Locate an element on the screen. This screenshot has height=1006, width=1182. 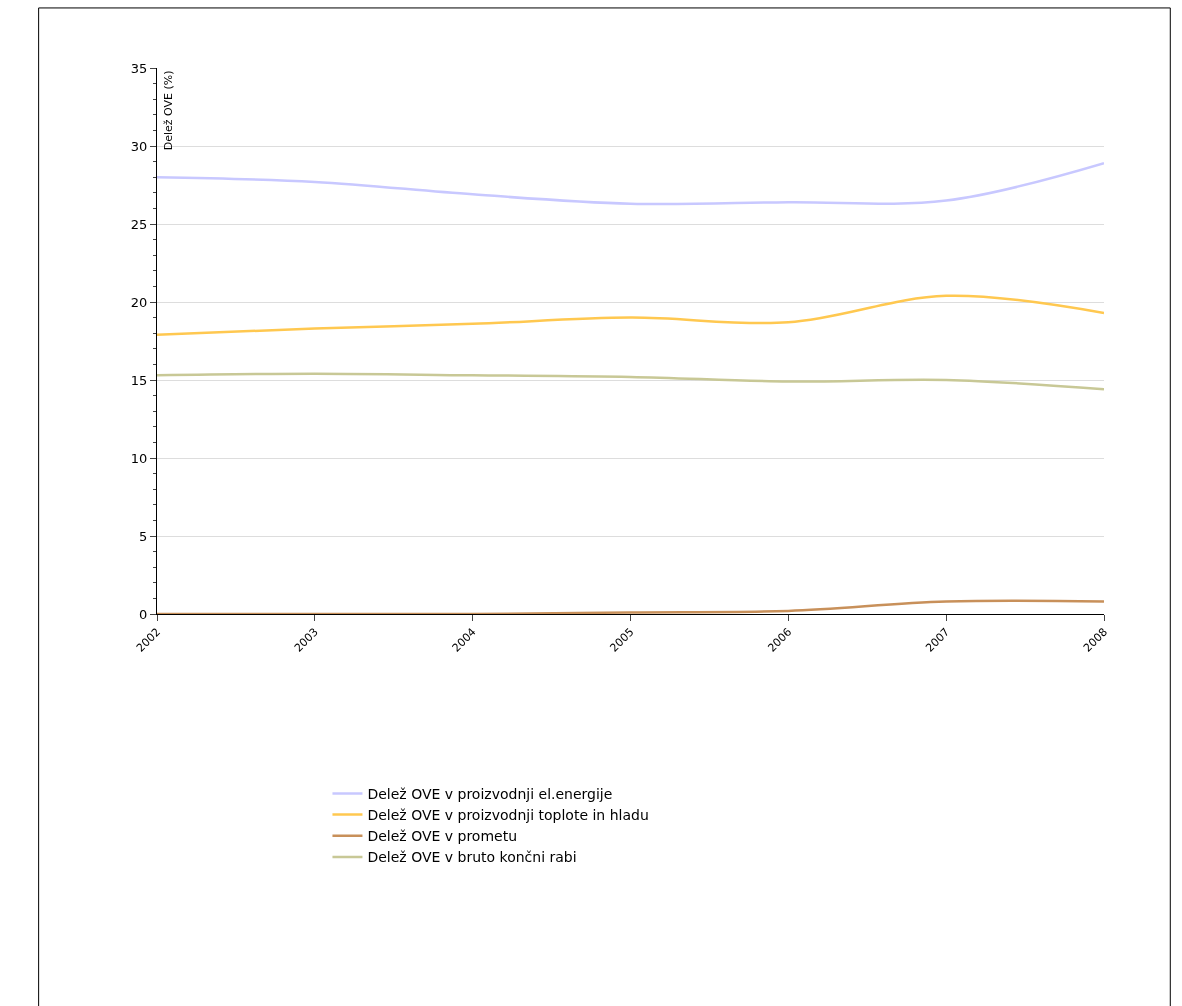
y-tick-label: 5 is located at coordinates (143, 536).